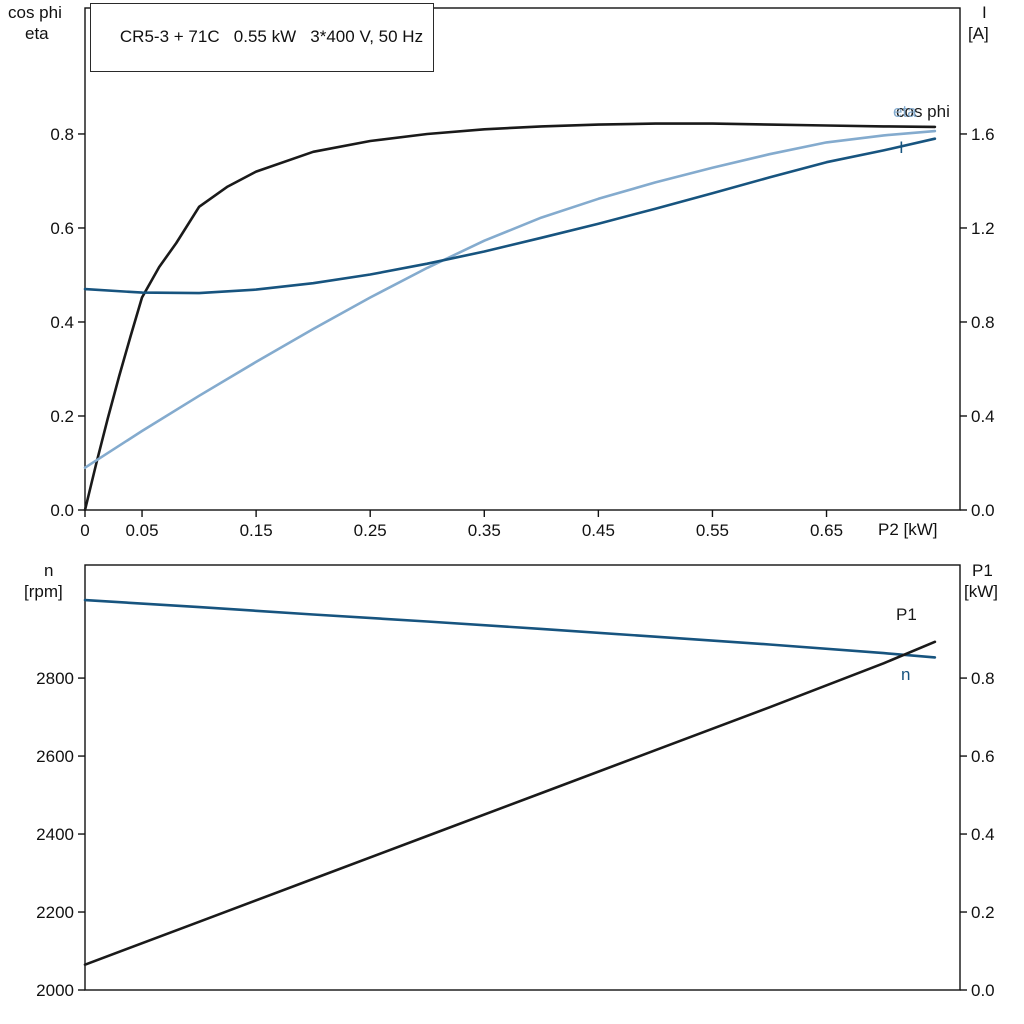 Image resolution: width=1024 pixels, height=1024 pixels. What do you see at coordinates (62, 510) in the screenshot?
I see `y-left-tick-label: 0.0` at bounding box center [62, 510].